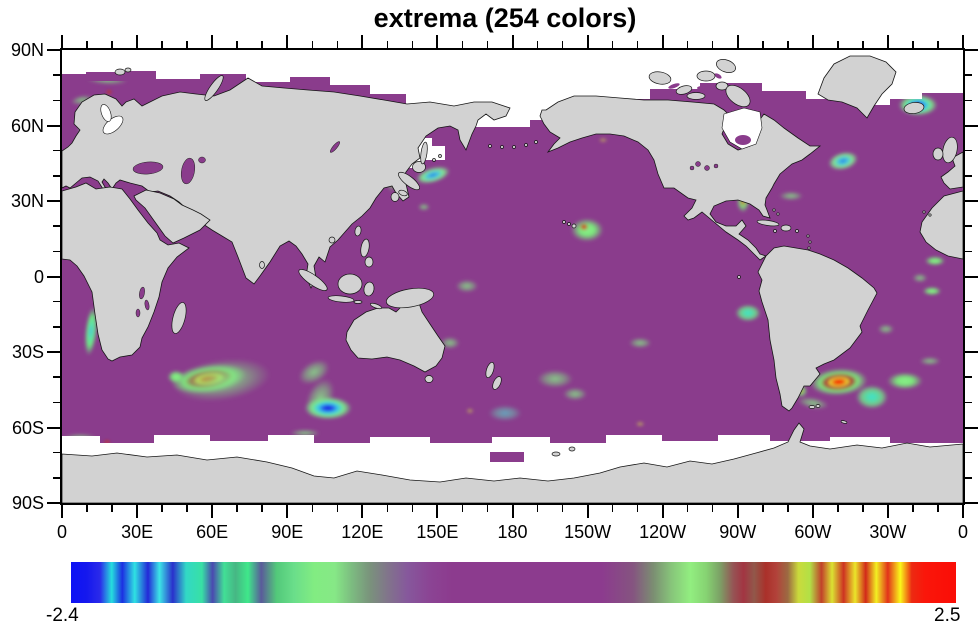  Describe the element at coordinates (358, 231) in the screenshot. I see `taiwan` at that location.